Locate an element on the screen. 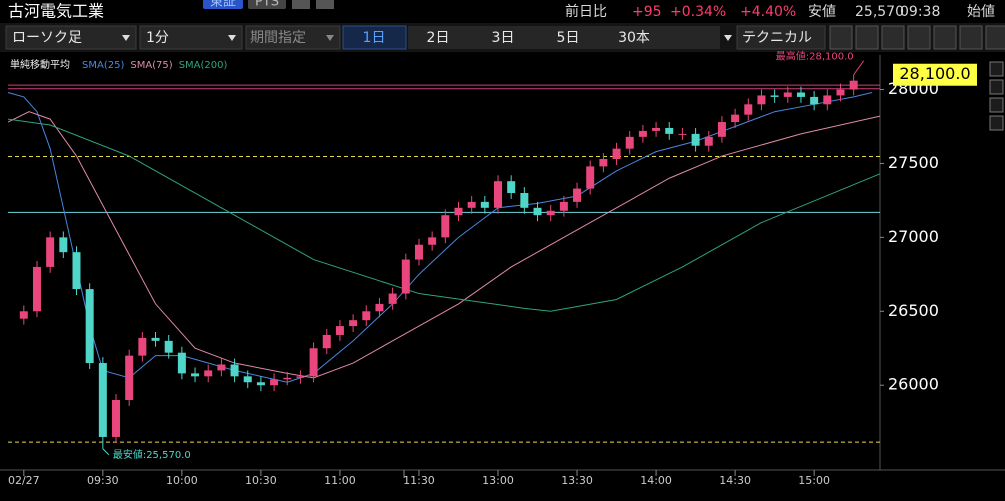 This screenshot has width=1005, height=501. price-tag-label: 28,100.0 is located at coordinates (934, 73).